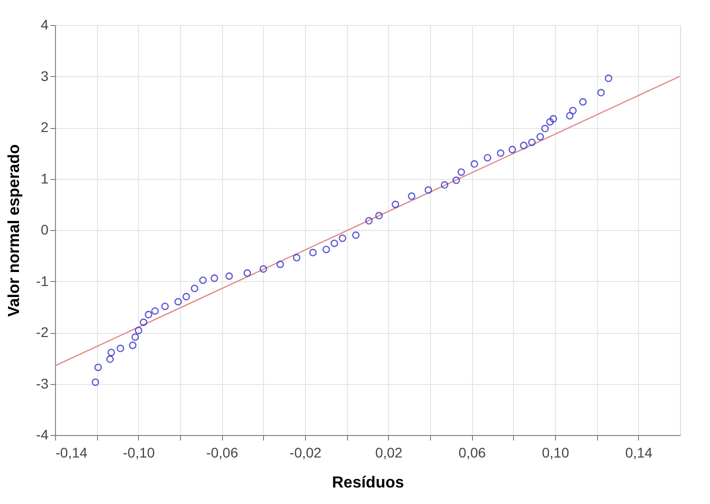 This screenshot has height=504, width=710. I want to click on y-tick-label: -4, so click(42, 434).